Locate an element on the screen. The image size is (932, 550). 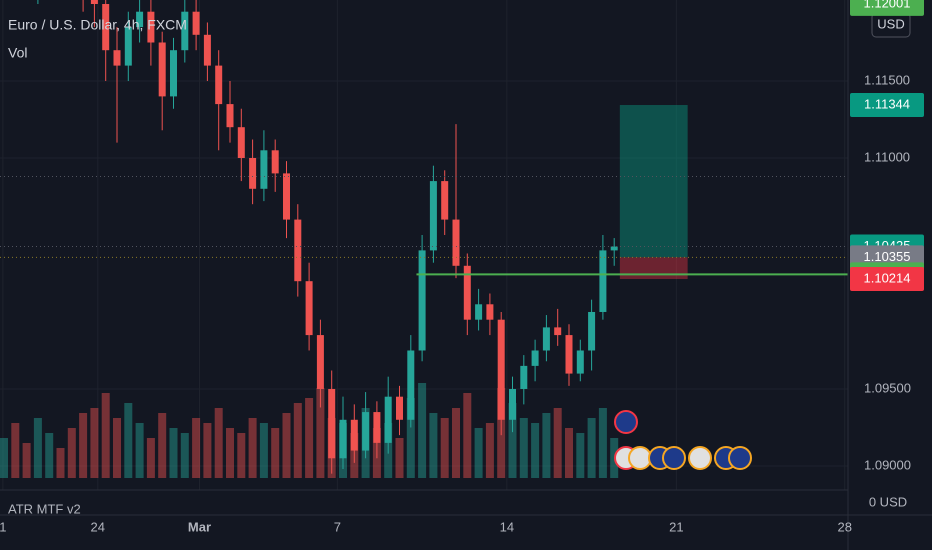
event-icons is located at coordinates (683, 440).